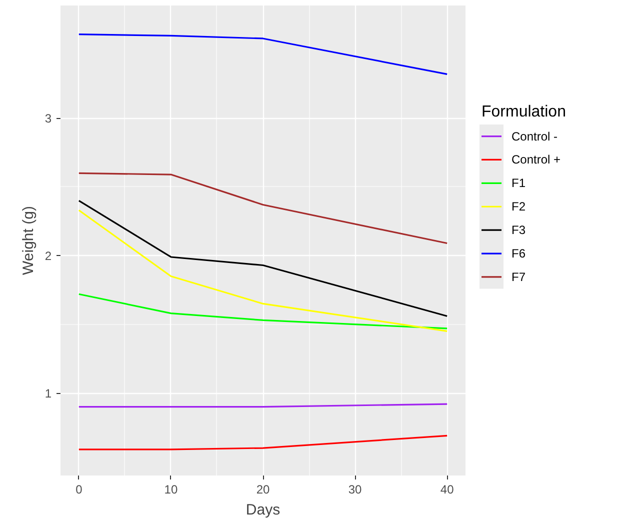 The height and width of the screenshot is (522, 621). What do you see at coordinates (355, 489) in the screenshot?
I see `x-tick-label: 30` at bounding box center [355, 489].